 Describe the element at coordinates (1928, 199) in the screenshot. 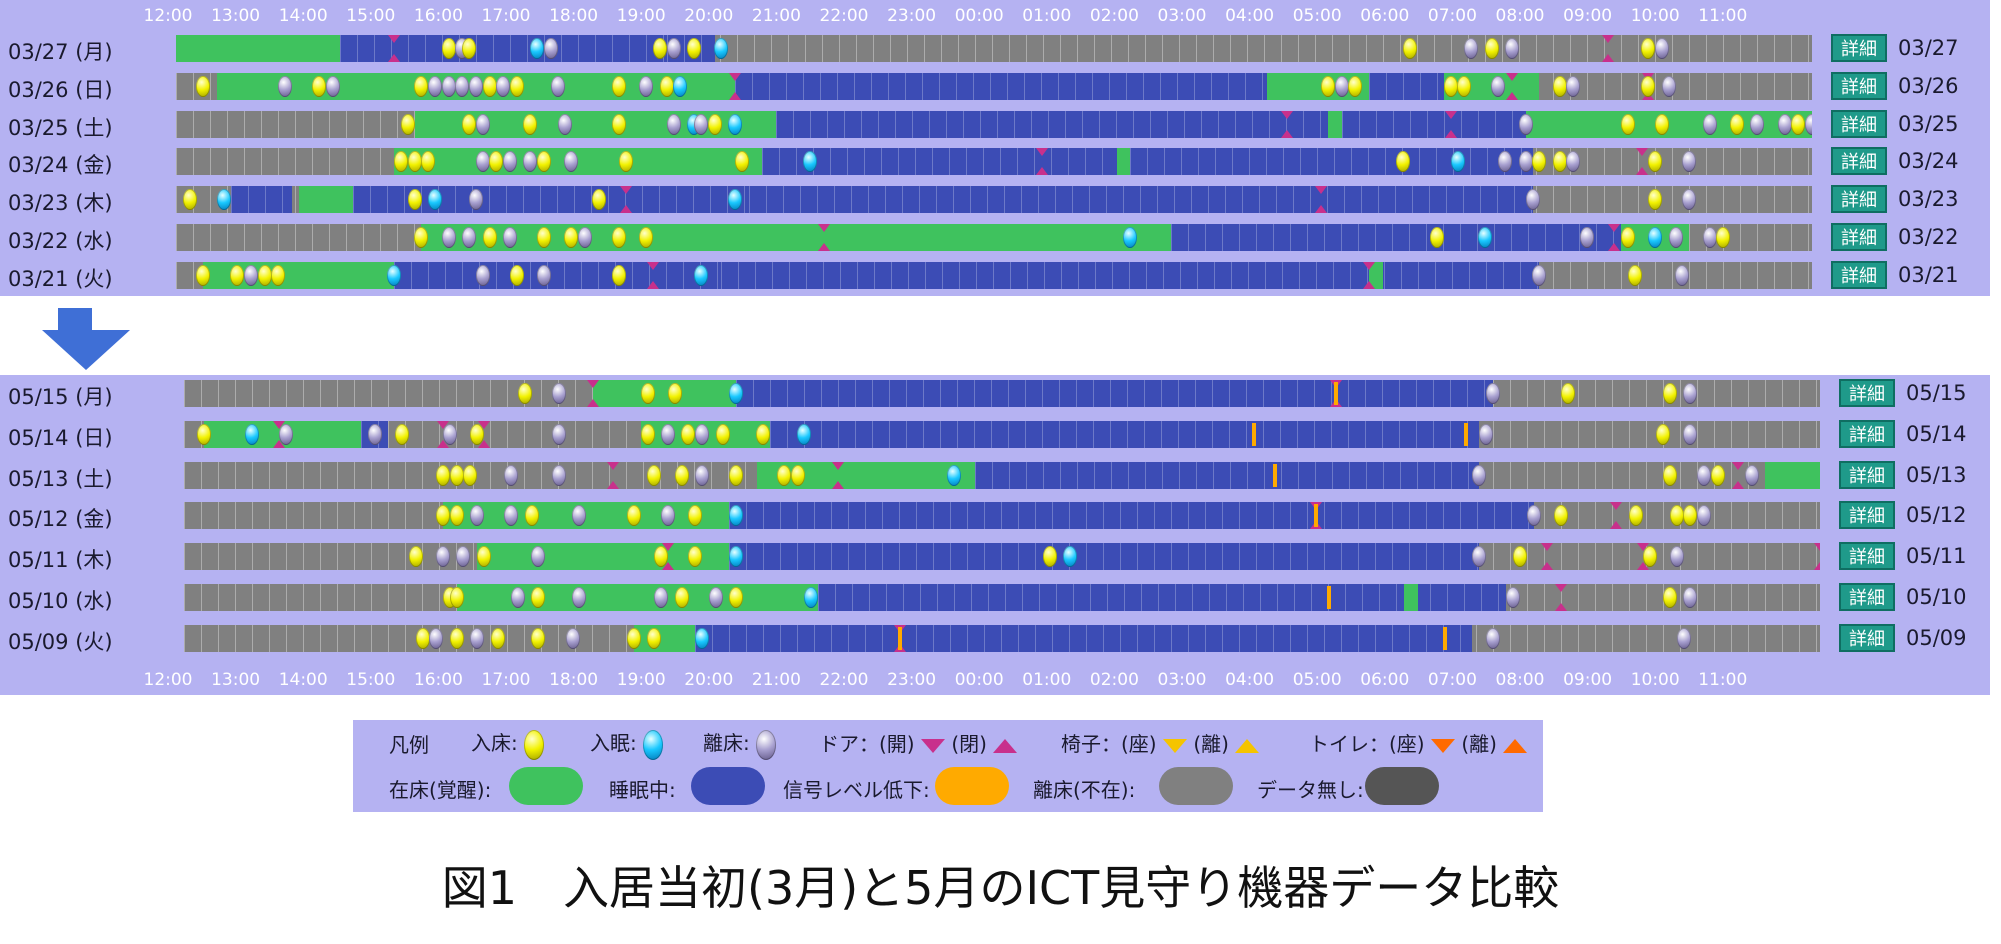

I see `row-date-right: 03/23` at that location.